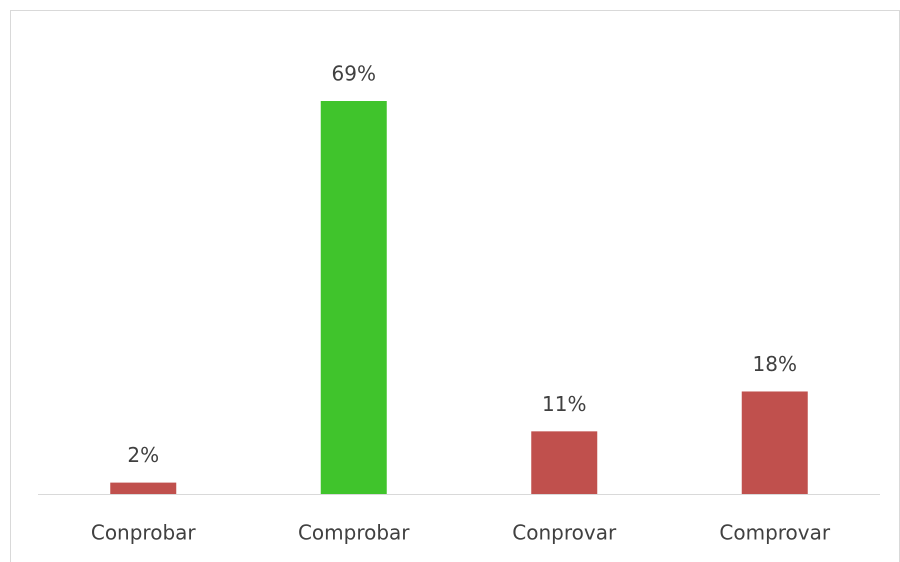 The image size is (900, 562). I want to click on x-tick-label: Comprobar, so click(354, 533).